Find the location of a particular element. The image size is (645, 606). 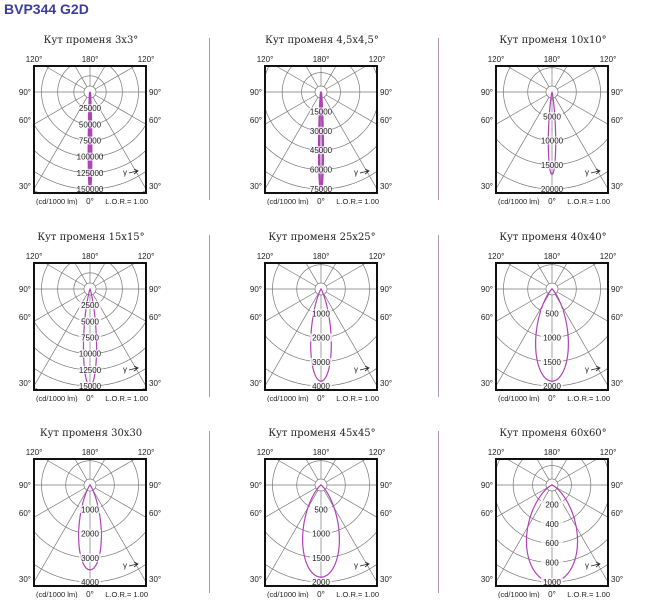

diagram-title: Кут променя 30x30 is located at coordinates (91, 433).